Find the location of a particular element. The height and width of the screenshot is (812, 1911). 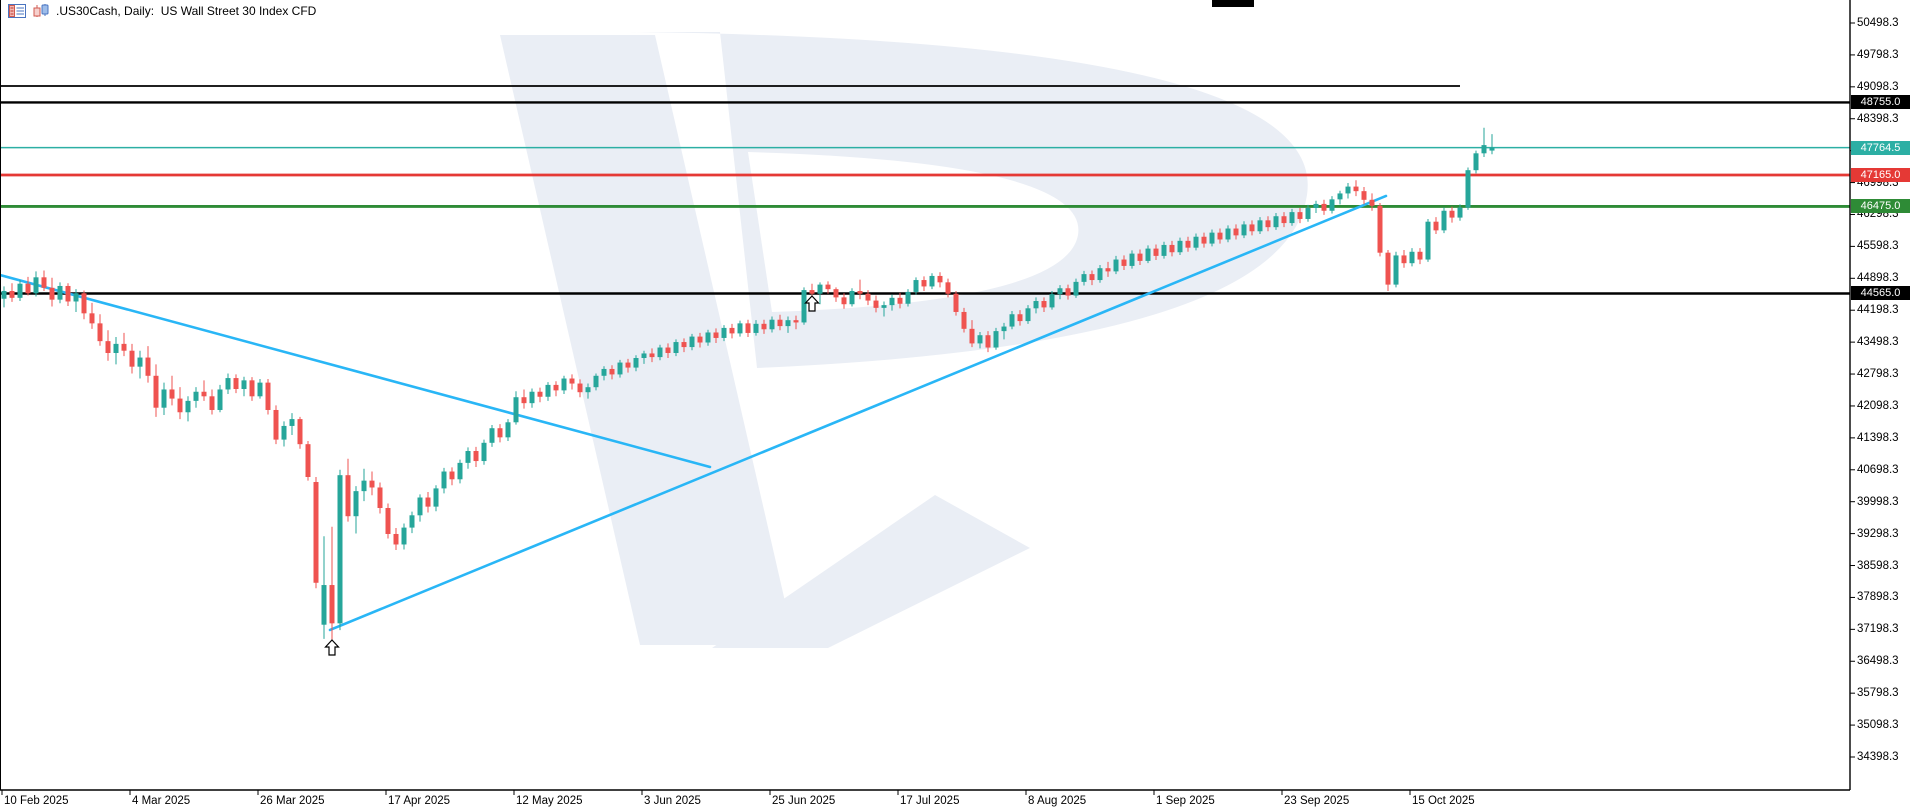

date-tick-label: 26 Mar 2025 is located at coordinates (292, 801).